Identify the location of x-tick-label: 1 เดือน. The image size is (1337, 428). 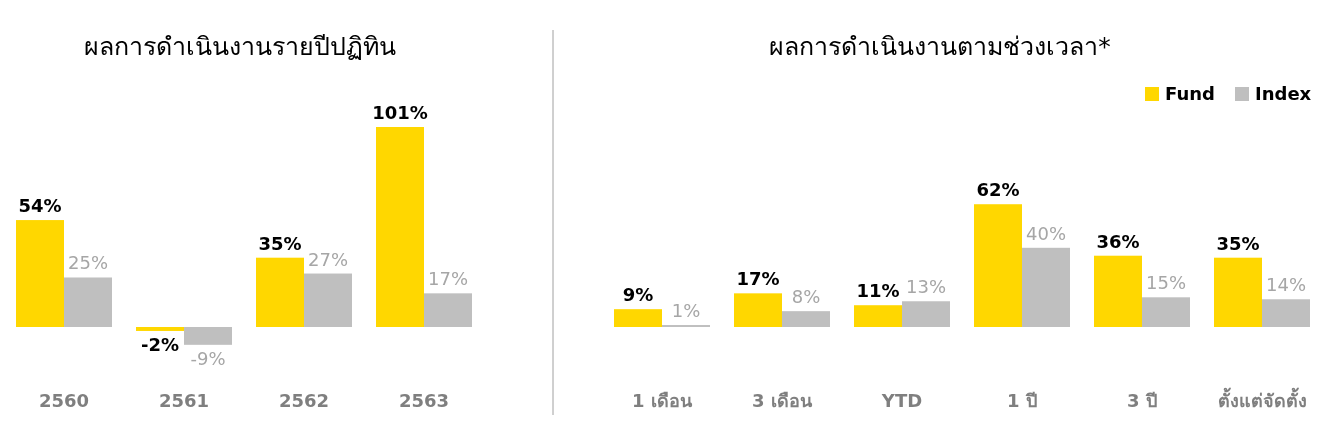
(662, 400).